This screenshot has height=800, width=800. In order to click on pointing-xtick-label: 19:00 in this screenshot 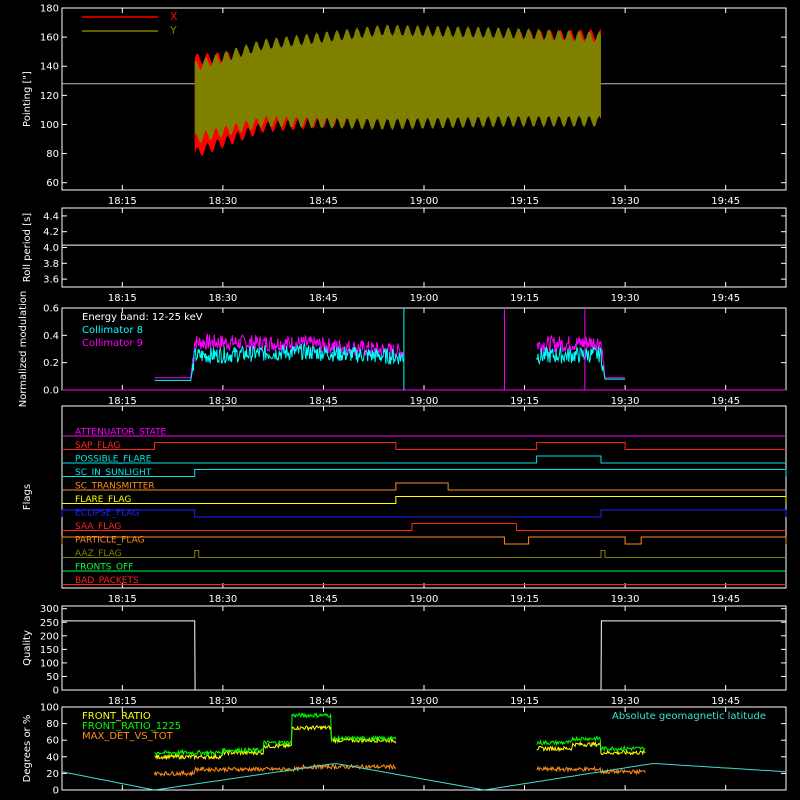, I will do `click(424, 201)`.